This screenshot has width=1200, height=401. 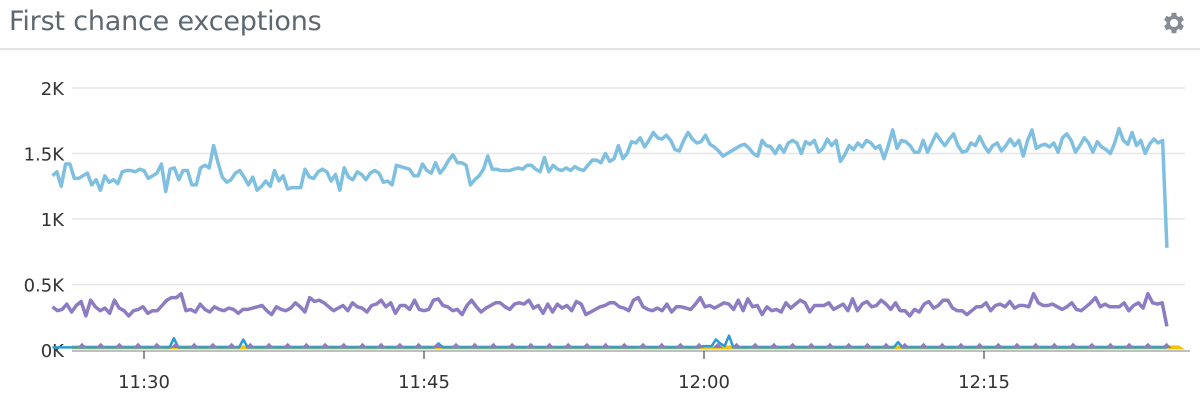 What do you see at coordinates (45, 286) in the screenshot?
I see `y-tick-label: 0.5K` at bounding box center [45, 286].